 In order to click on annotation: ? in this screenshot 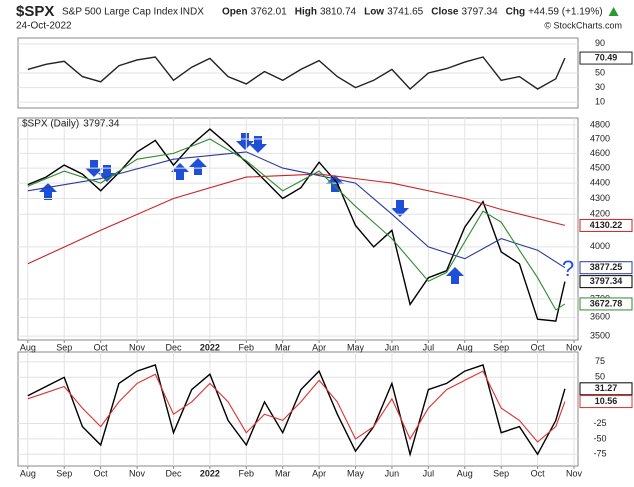, I will do `click(568, 268)`.